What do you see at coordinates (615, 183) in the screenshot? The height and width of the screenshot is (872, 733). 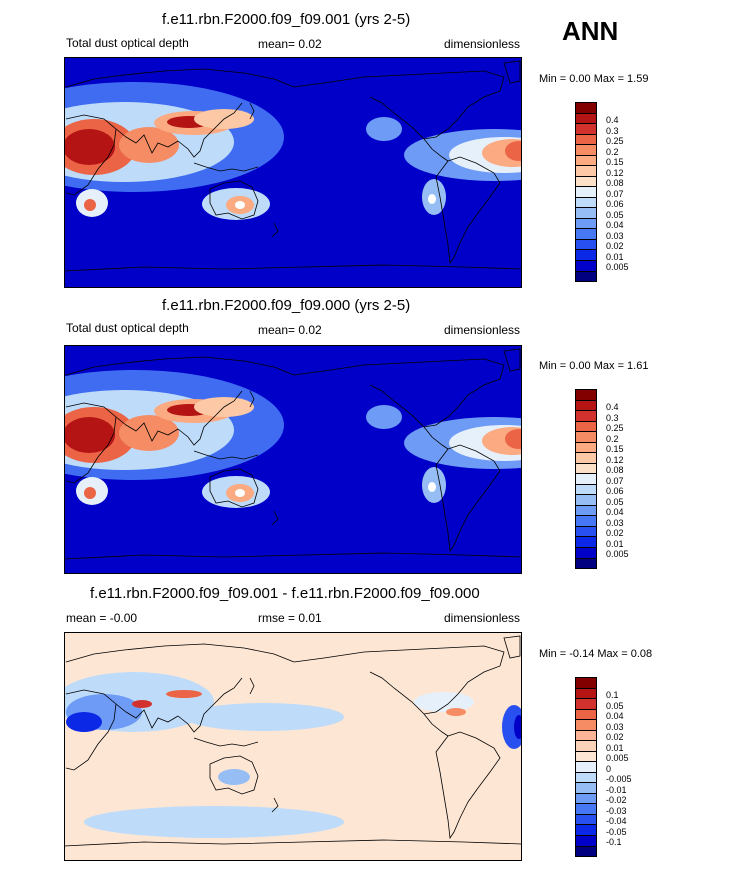 I see `colorbar-tick-label: 0.08` at bounding box center [615, 183].